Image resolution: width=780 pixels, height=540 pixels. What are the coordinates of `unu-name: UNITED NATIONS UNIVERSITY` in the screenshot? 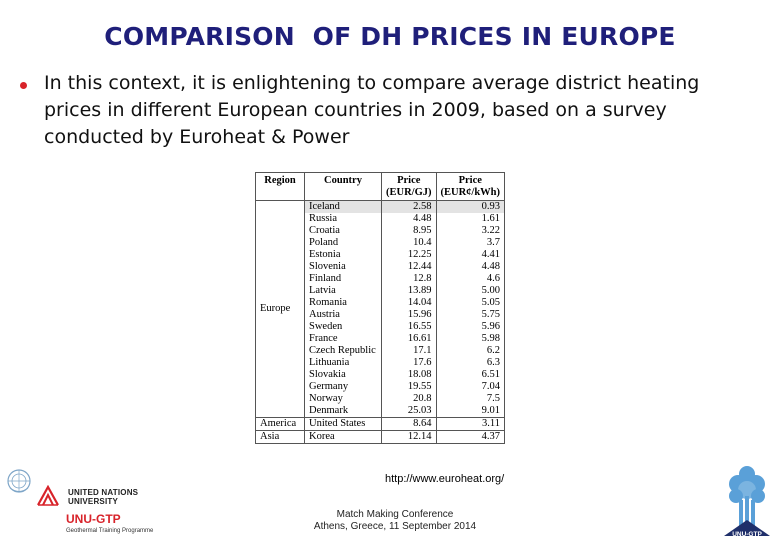 It's located at (103, 497).